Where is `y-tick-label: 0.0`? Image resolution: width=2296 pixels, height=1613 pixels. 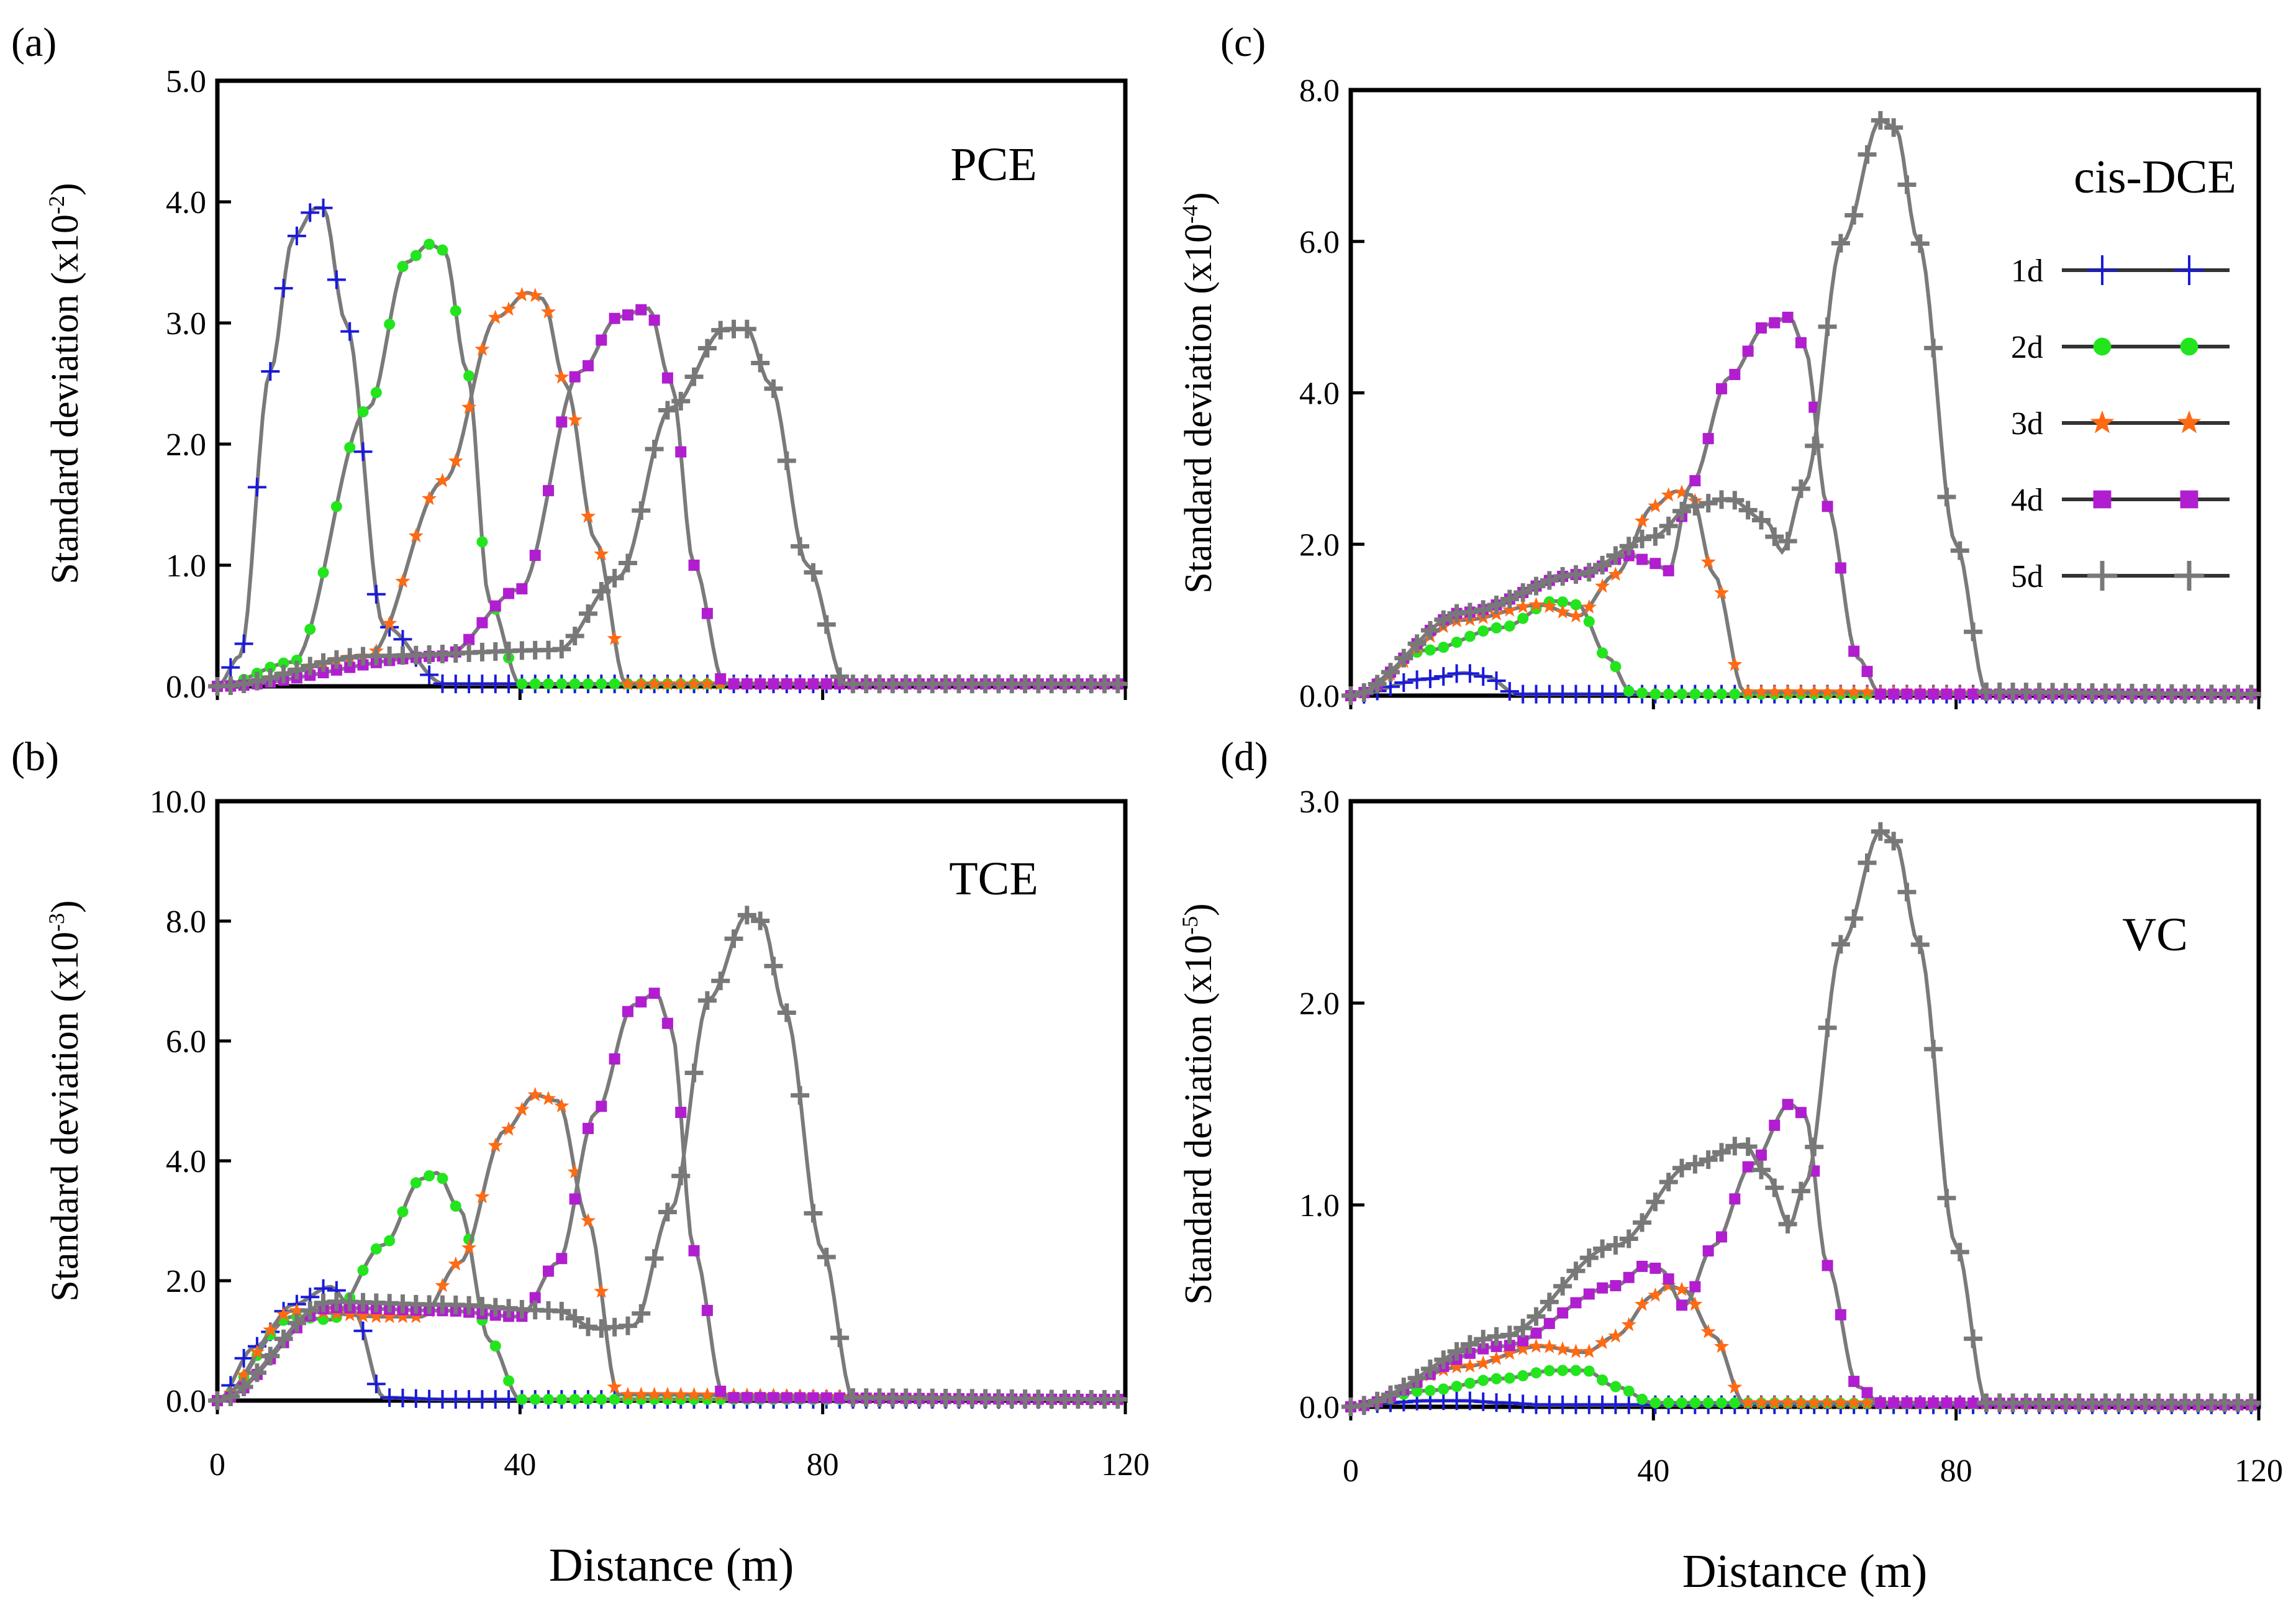
y-tick-label: 0.0 is located at coordinates (186, 687).